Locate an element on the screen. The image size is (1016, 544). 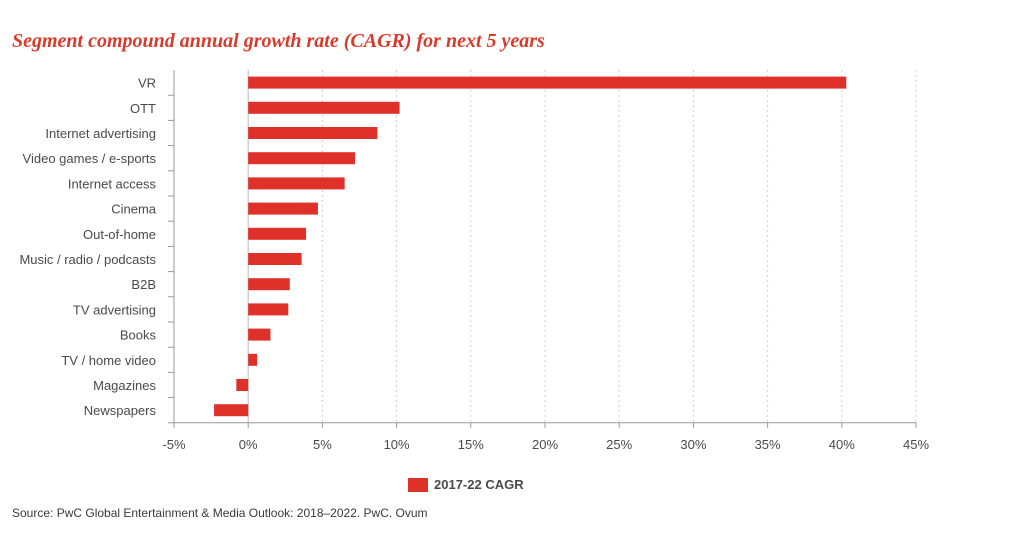
x-tick-labels: -5% 0% 5% 10% 15% 20% 25% 30% 35% 40% 45% is located at coordinates (545, 444).